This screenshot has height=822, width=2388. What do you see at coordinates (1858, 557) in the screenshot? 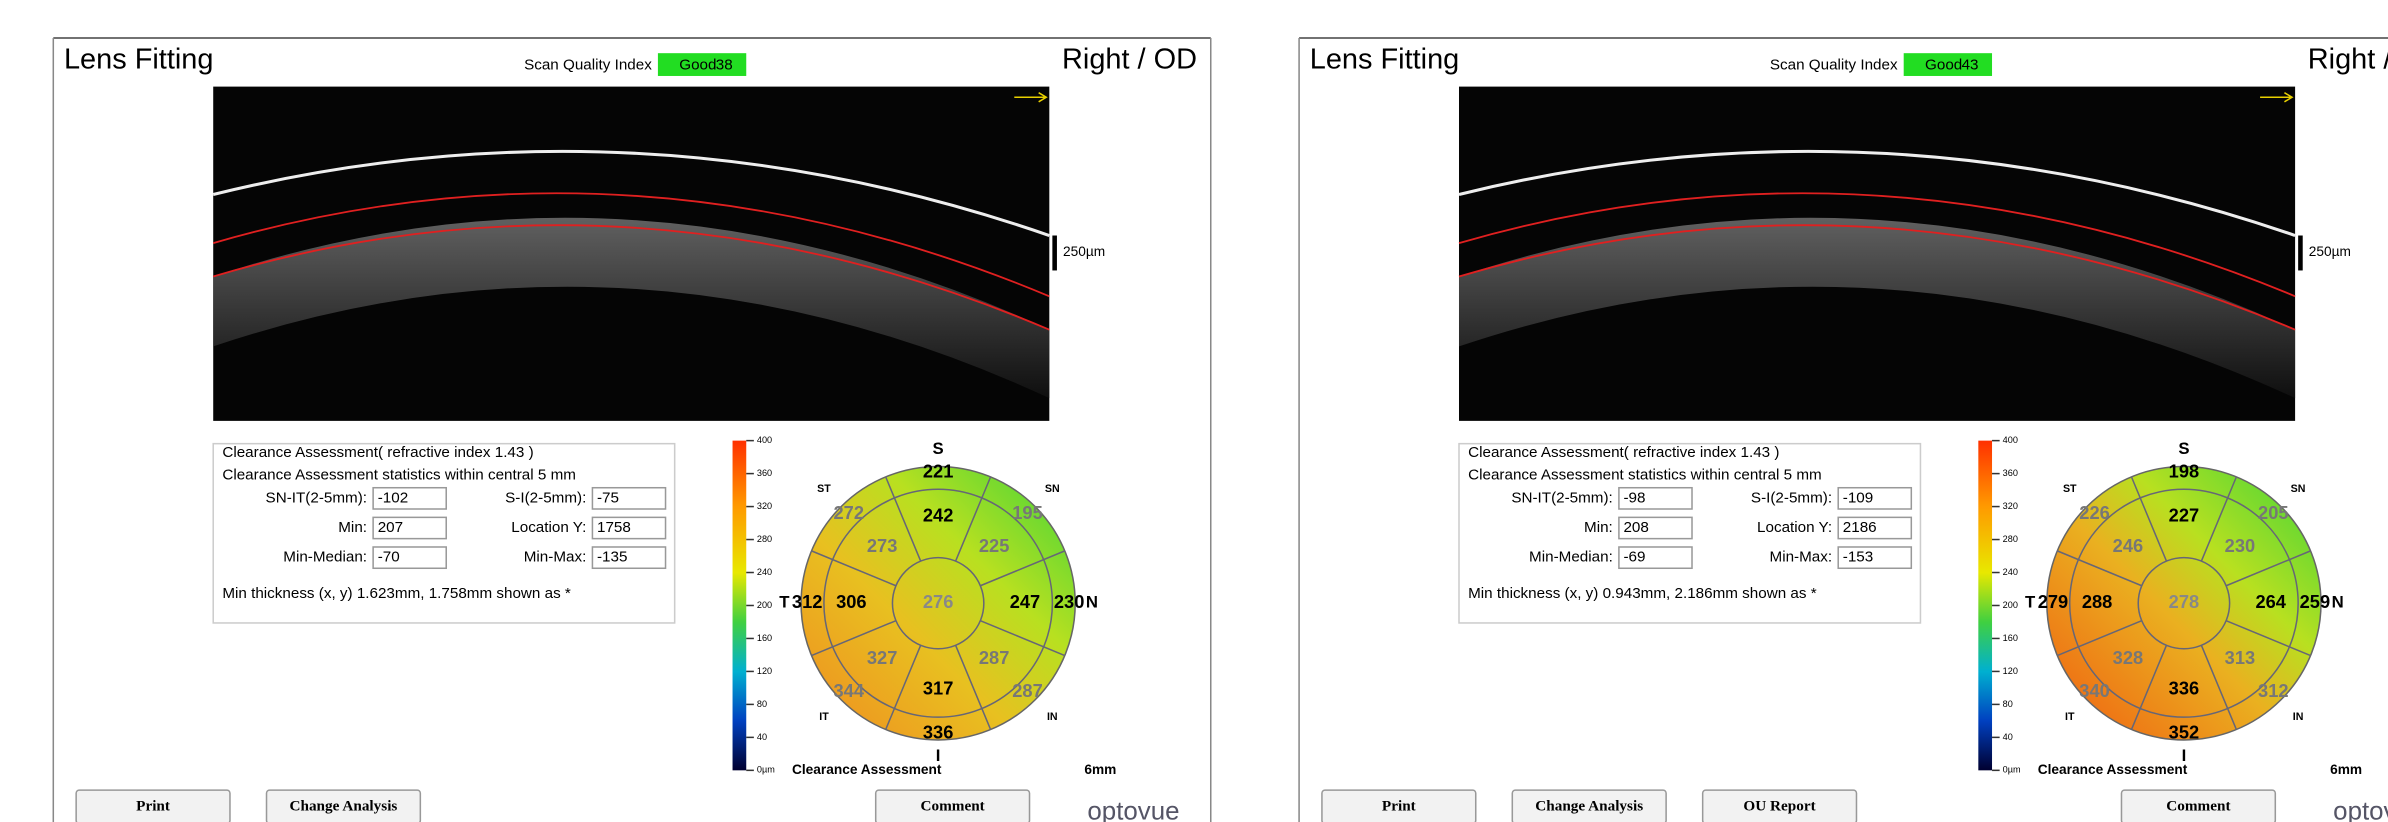
I see `field-value: -153` at bounding box center [1858, 557].